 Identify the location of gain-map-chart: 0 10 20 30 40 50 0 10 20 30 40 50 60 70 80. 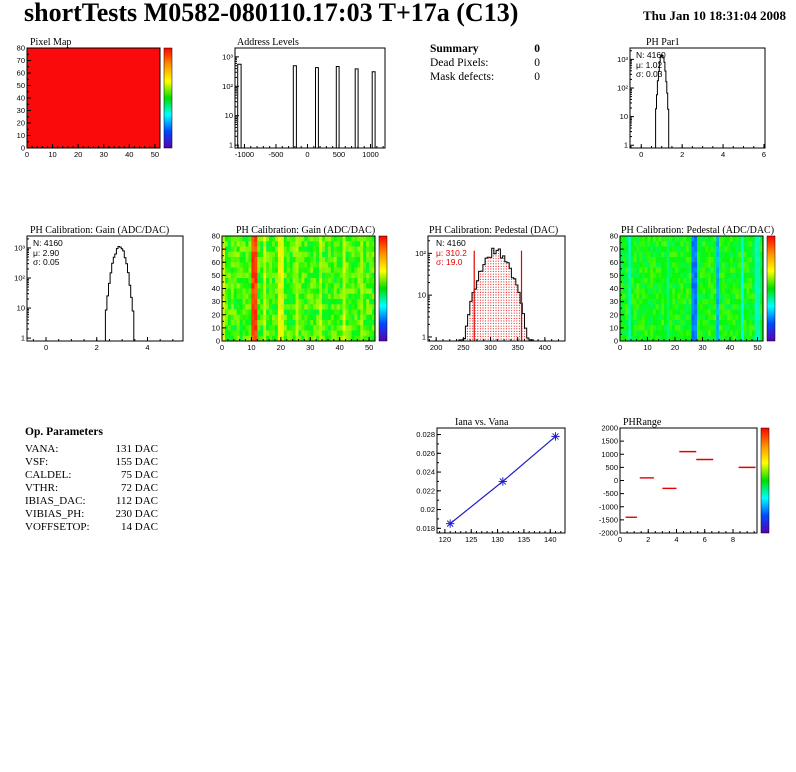
(300, 292).